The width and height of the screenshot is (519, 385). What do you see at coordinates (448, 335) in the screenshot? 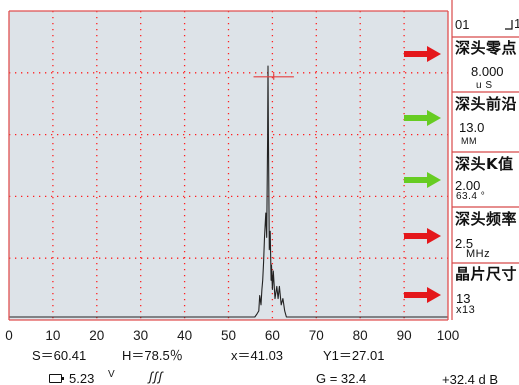
I see `x-tick-label: 100` at bounding box center [448, 335].